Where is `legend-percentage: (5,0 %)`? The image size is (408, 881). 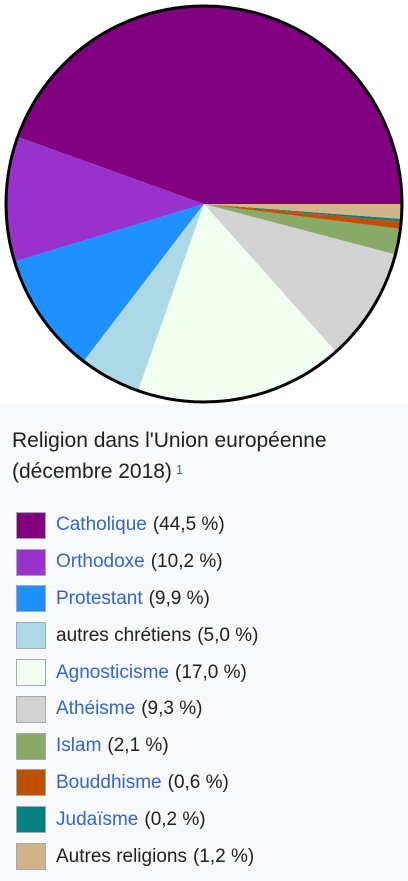 legend-percentage: (5,0 %) is located at coordinates (228, 635).